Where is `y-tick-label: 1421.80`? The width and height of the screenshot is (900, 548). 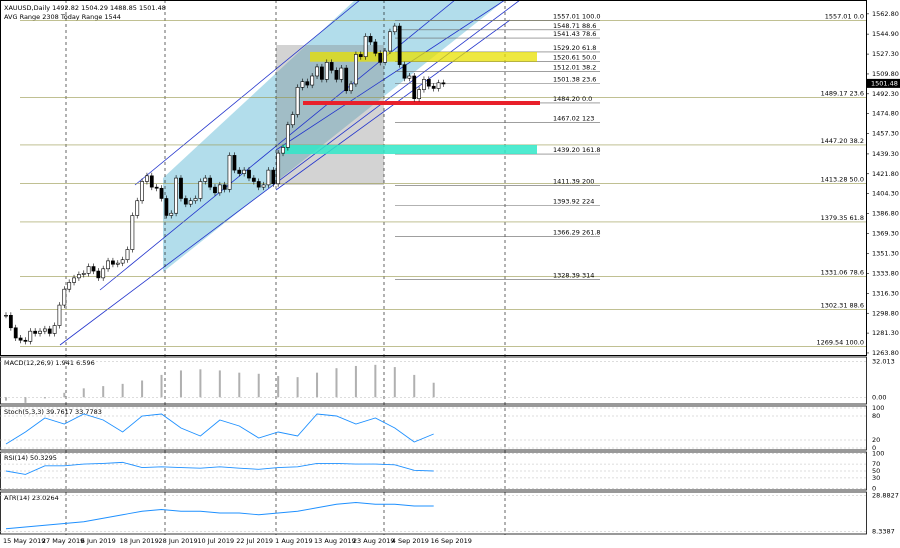
y-tick-label: 1421.80 is located at coordinates (885, 174).